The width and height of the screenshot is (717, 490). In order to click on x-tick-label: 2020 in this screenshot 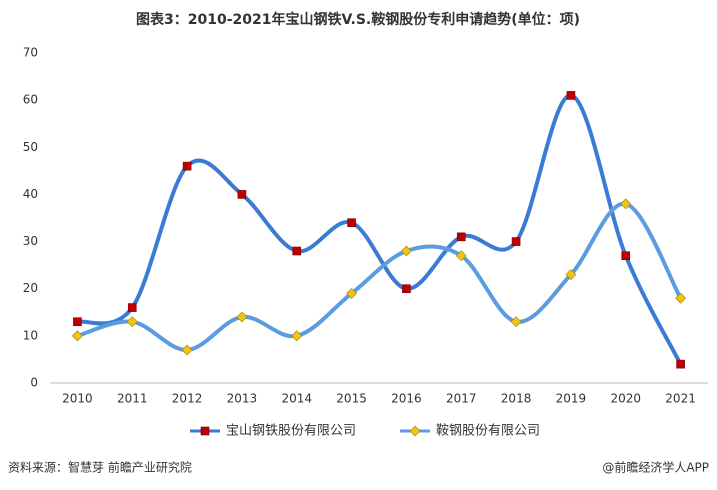, I will do `click(625, 399)`.